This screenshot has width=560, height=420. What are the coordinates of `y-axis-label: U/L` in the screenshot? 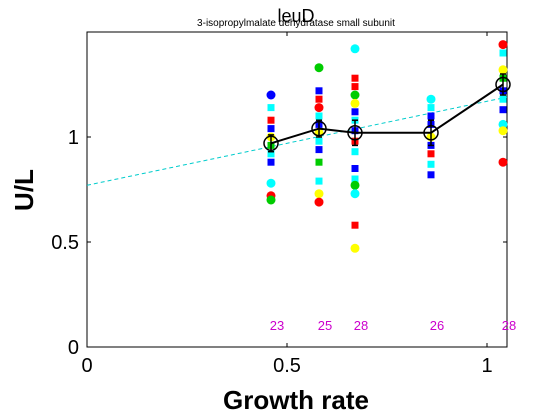 It's located at (24, 190).